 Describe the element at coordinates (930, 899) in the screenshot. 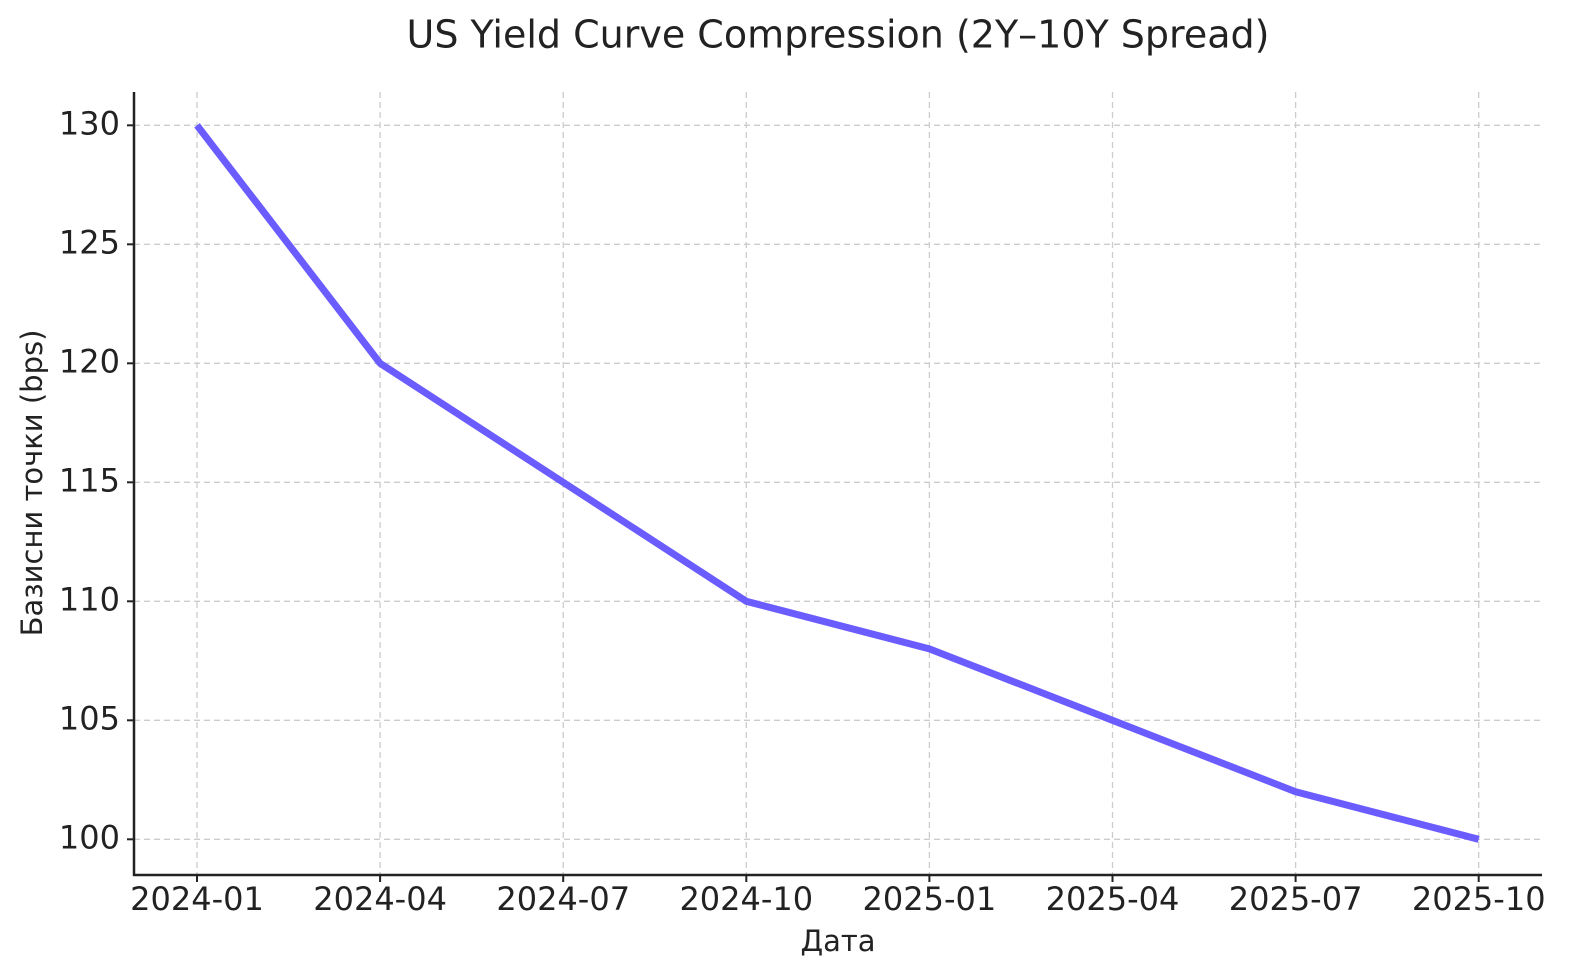

I see `x-tick-label: 2025-01` at that location.